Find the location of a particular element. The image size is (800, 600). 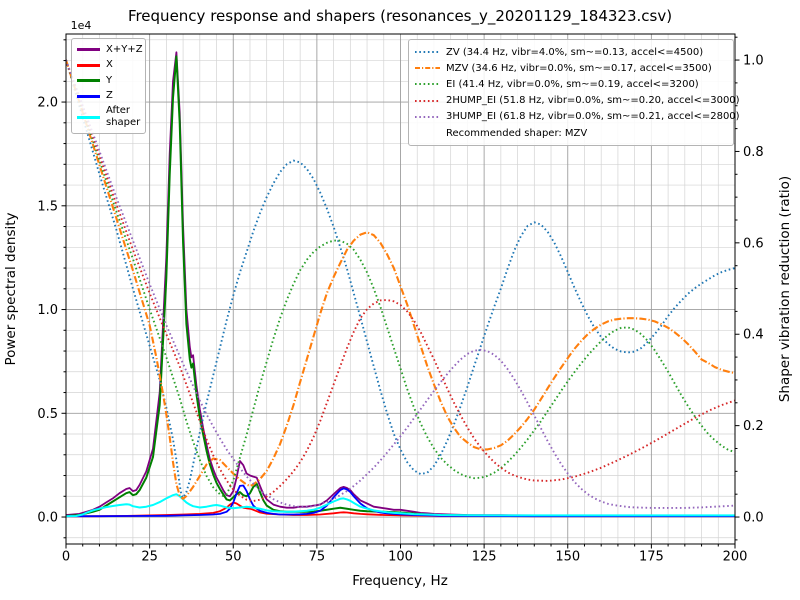

legend-item-y: Y is located at coordinates (108, 81).